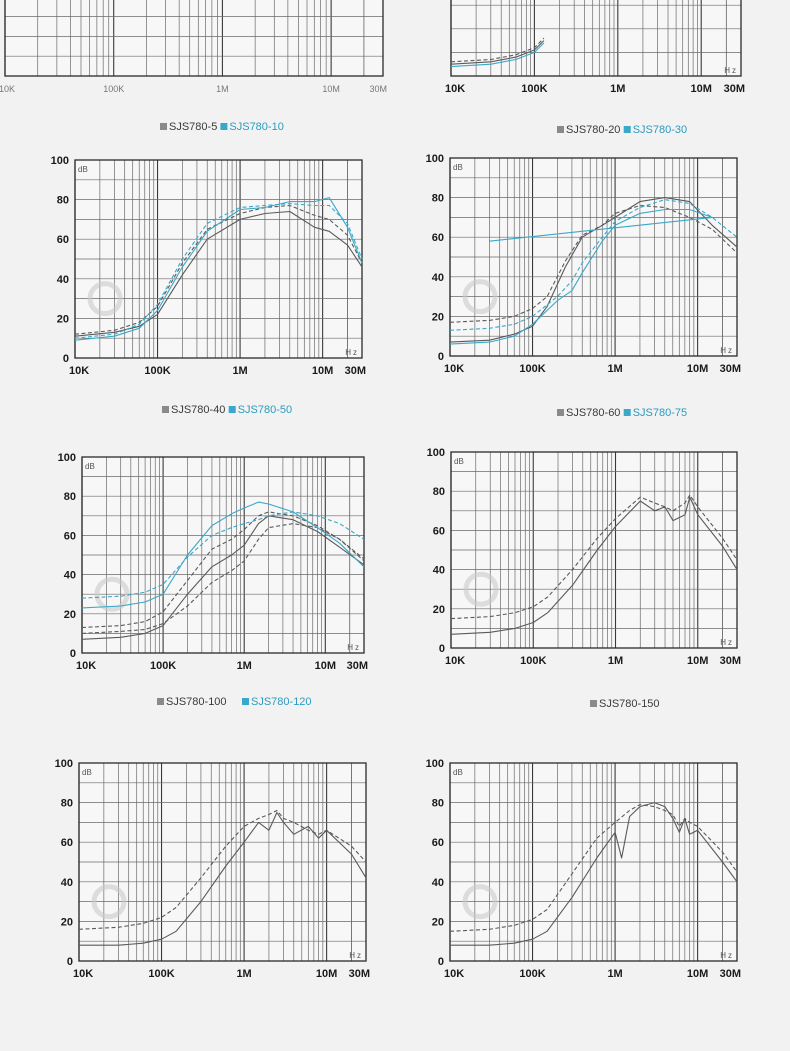 The width and height of the screenshot is (790, 1051). What do you see at coordinates (622, 130) in the screenshot?
I see `legend: SJS780-20 SJS780-30` at bounding box center [622, 130].